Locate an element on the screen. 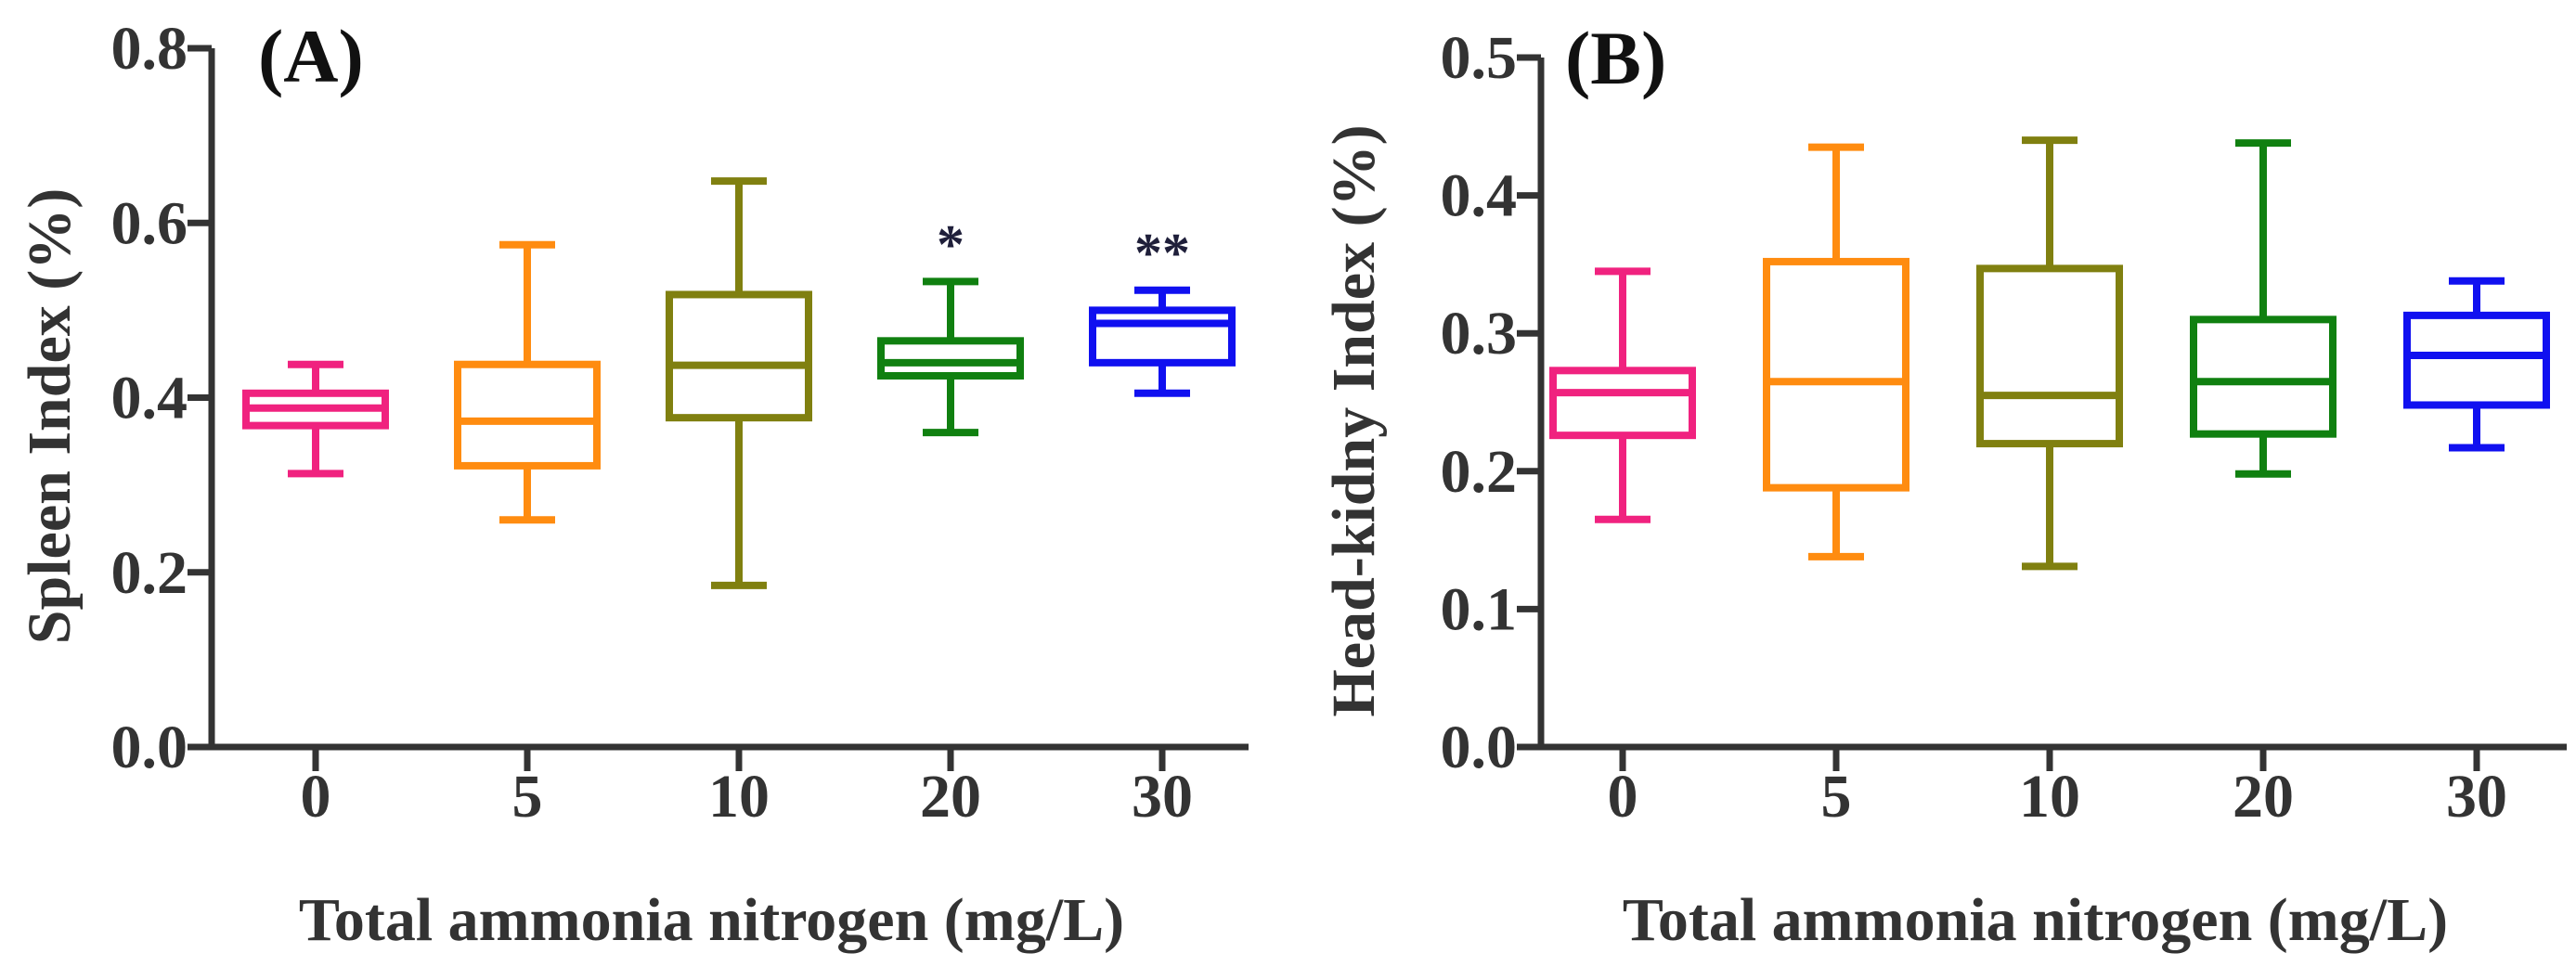 Image resolution: width=2576 pixels, height=966 pixels. panel-label: (A) is located at coordinates (311, 56).